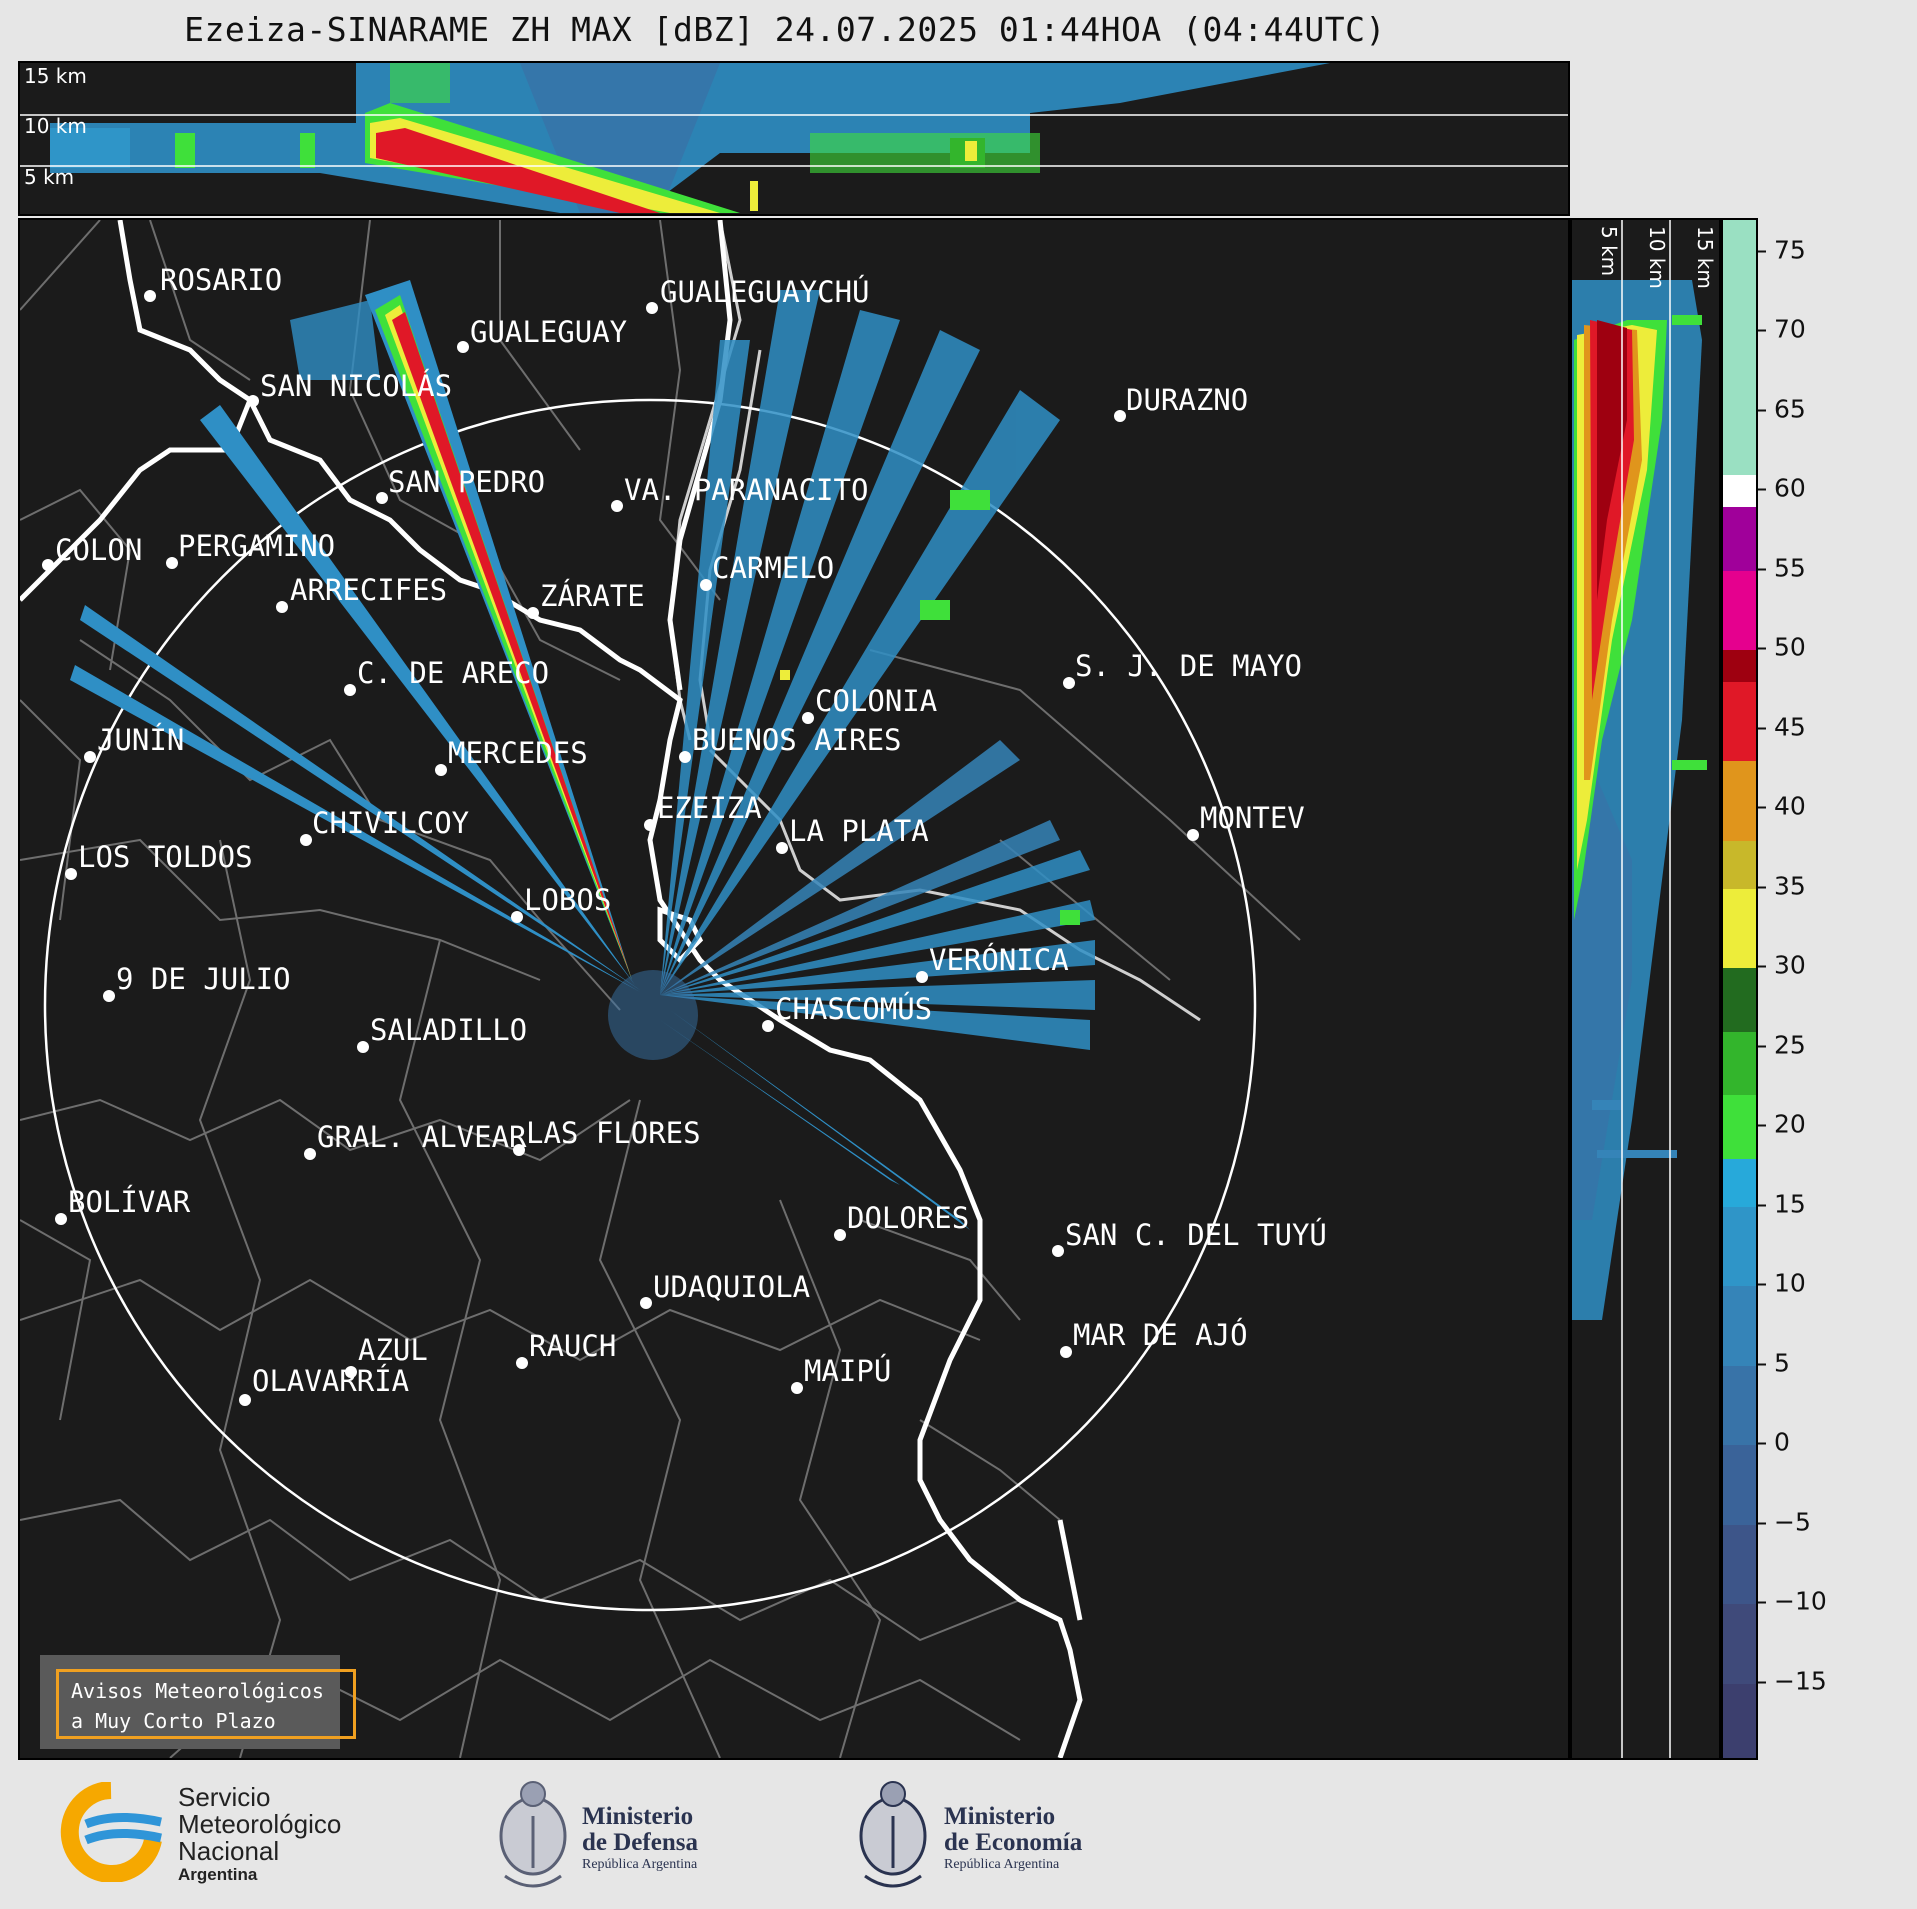 The height and width of the screenshot is (1909, 1917). What do you see at coordinates (999, 960) in the screenshot?
I see `svg-text: VERÓNICA` at bounding box center [999, 960].